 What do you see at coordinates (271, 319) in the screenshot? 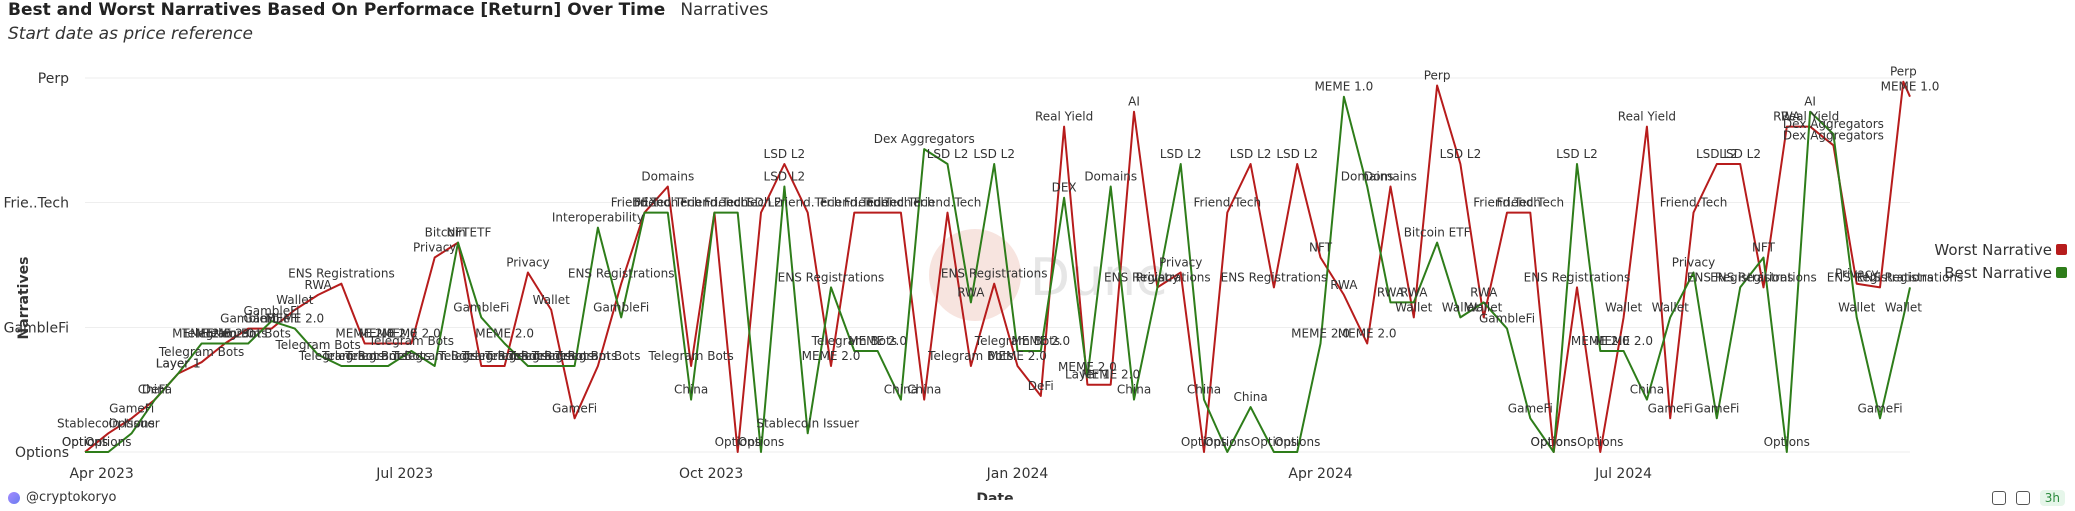
I see `data-label-worst: GambleFi` at bounding box center [271, 319].